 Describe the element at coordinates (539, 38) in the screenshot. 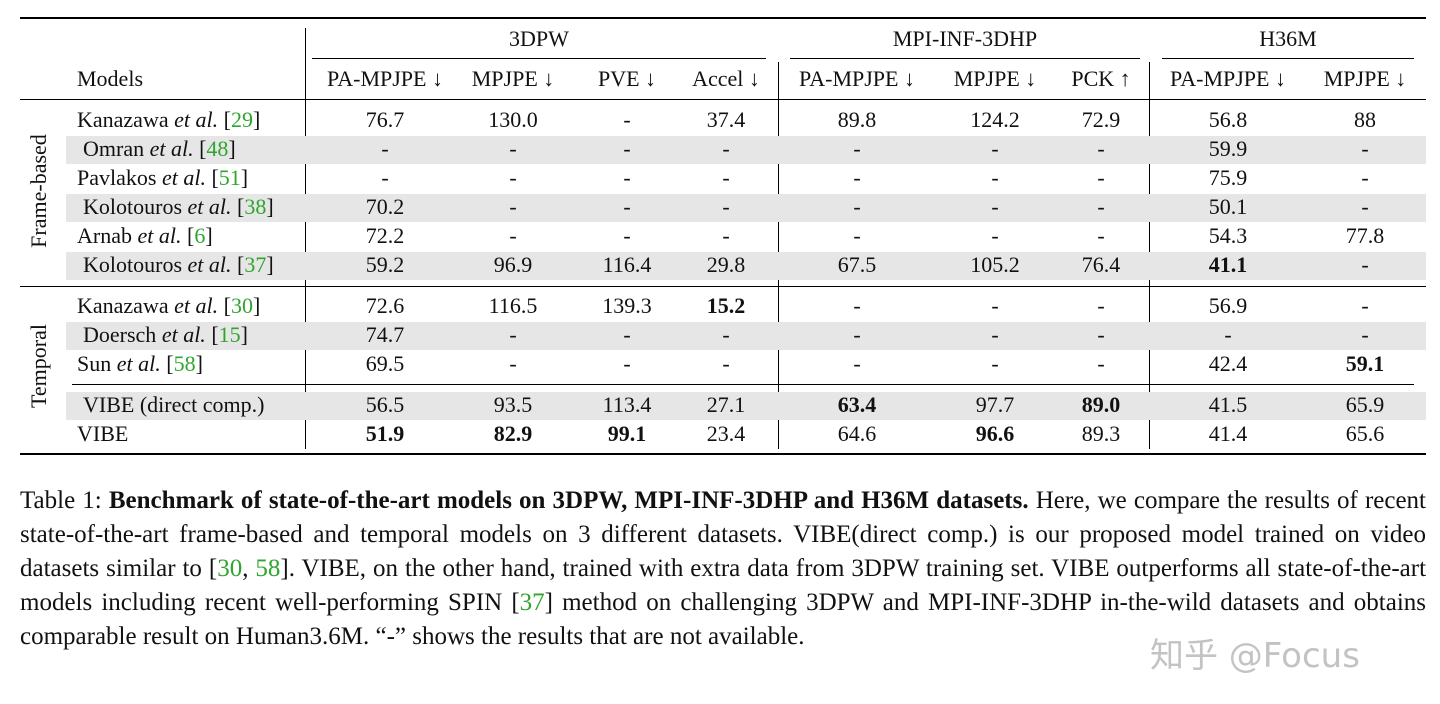

I see `group-header-3dpw: 3DPW` at that location.